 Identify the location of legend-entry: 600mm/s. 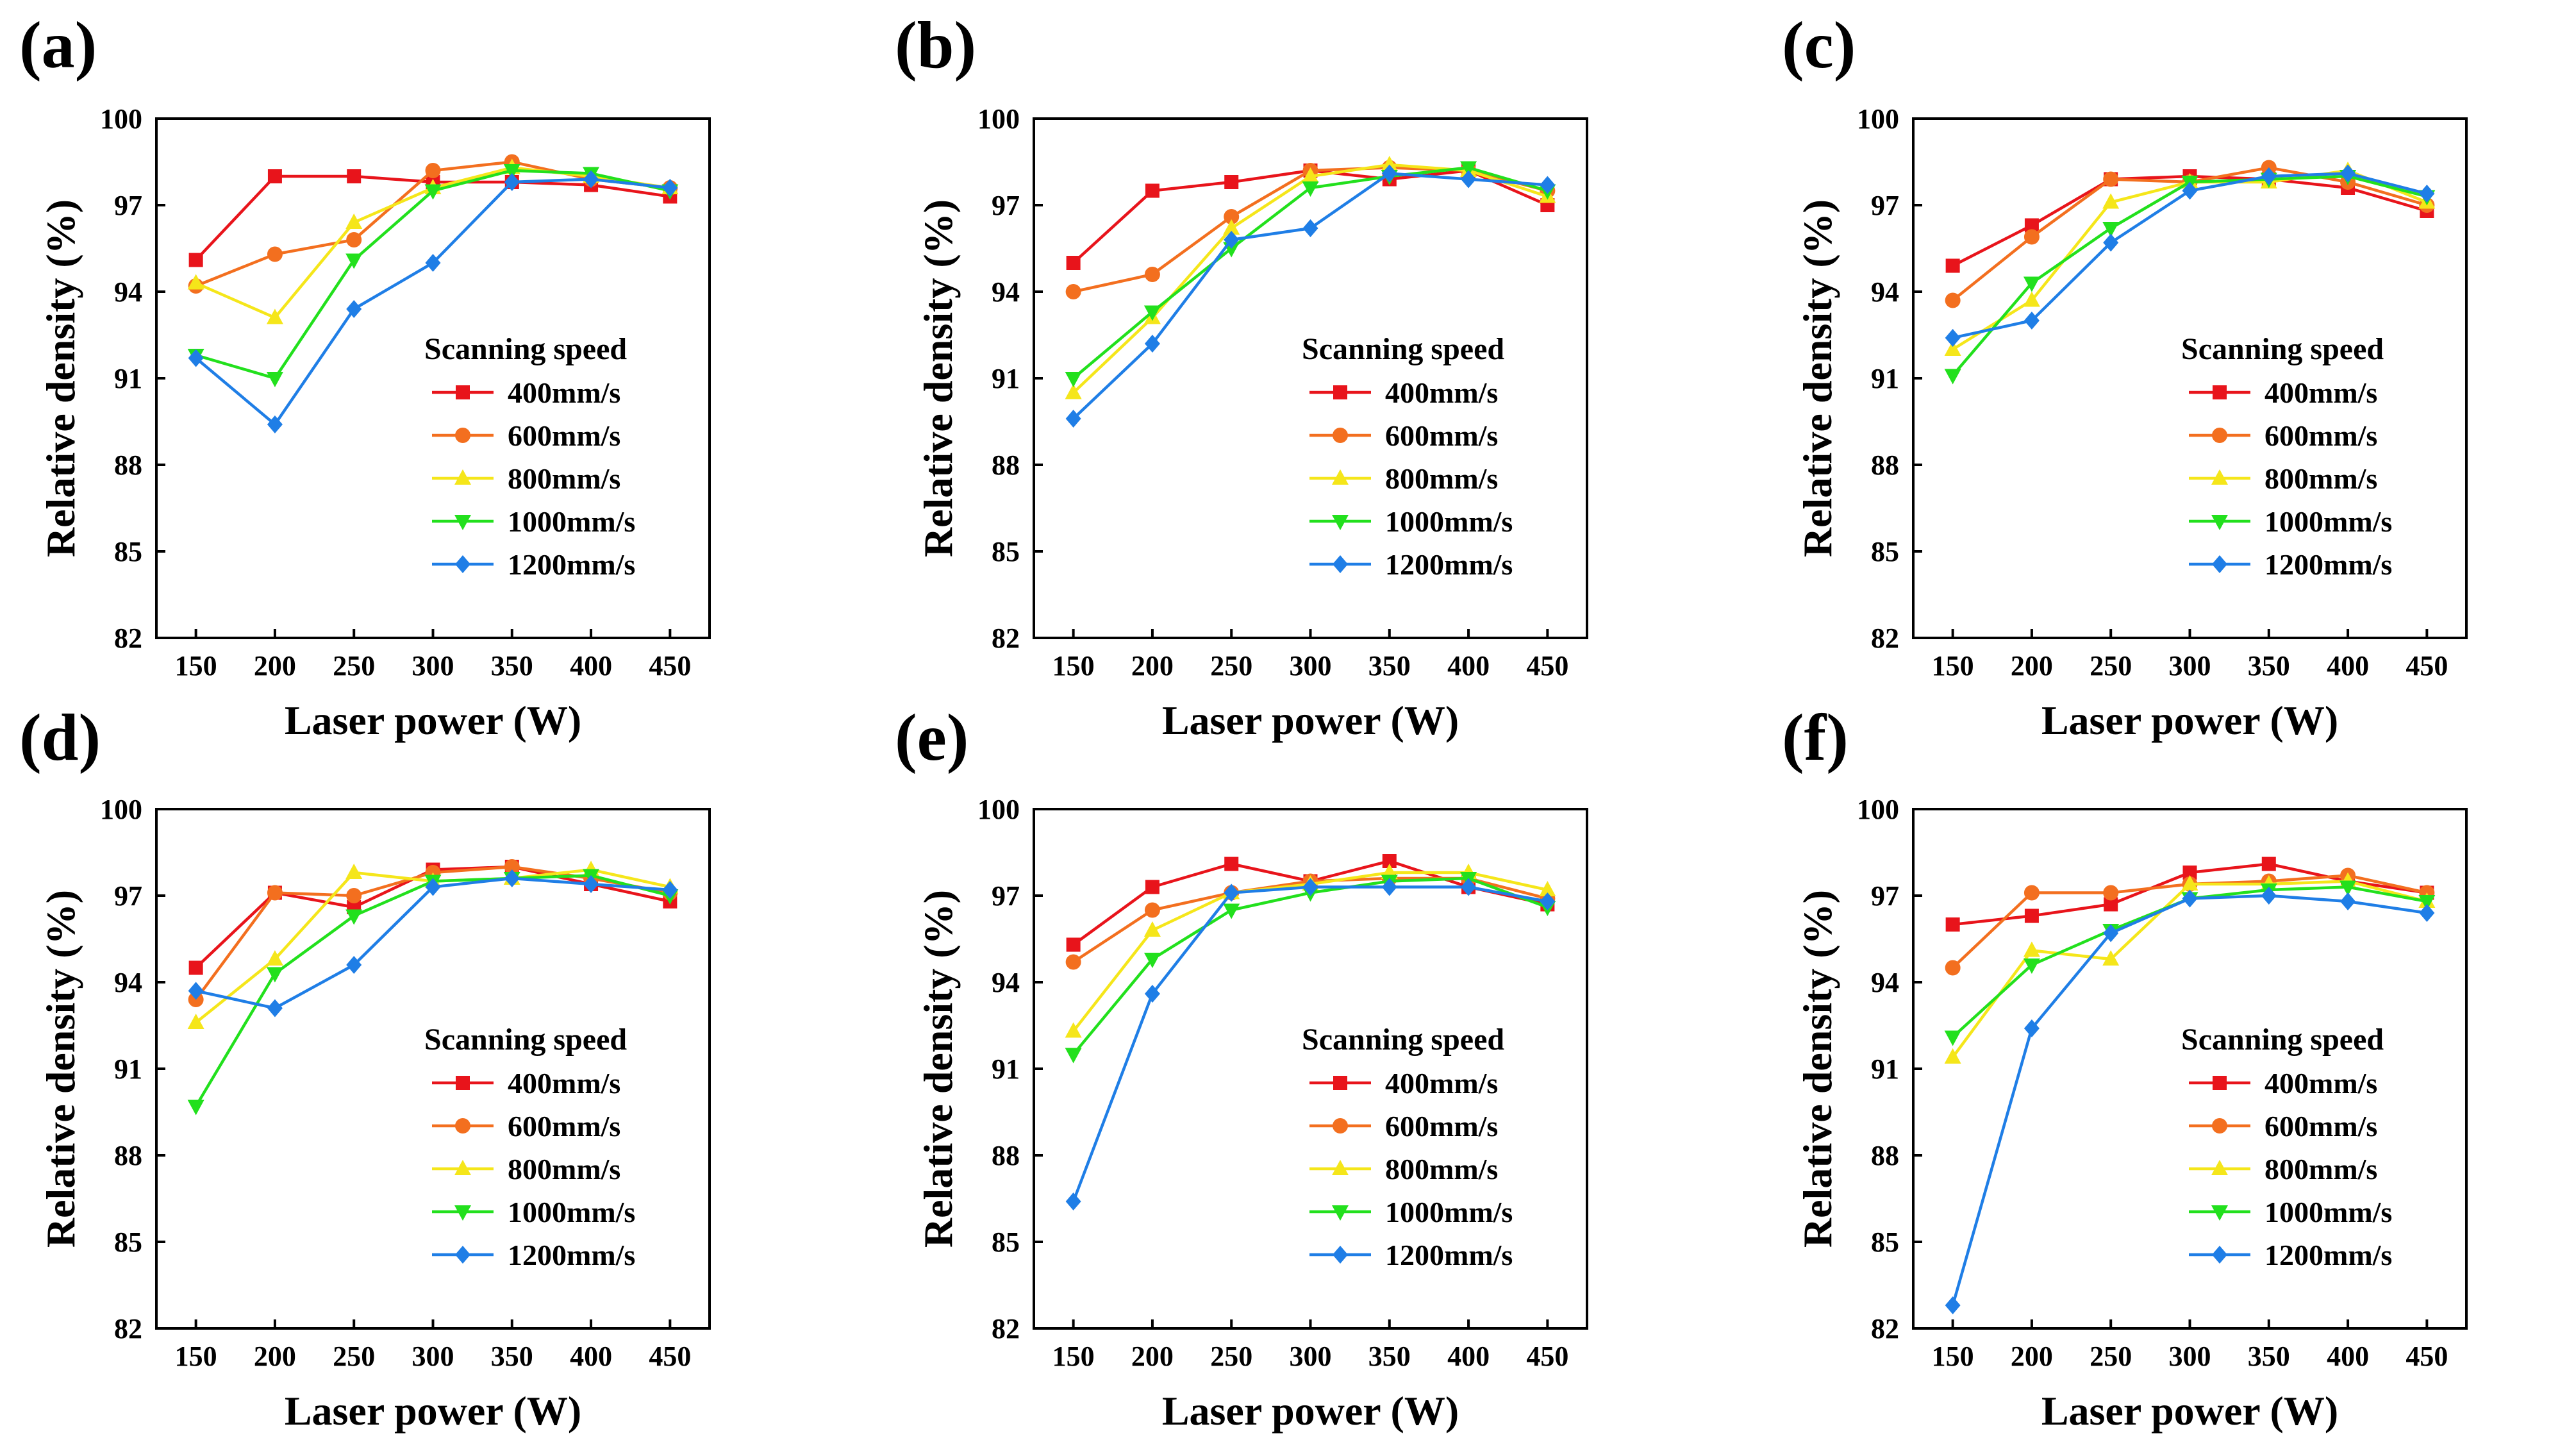
(564, 436).